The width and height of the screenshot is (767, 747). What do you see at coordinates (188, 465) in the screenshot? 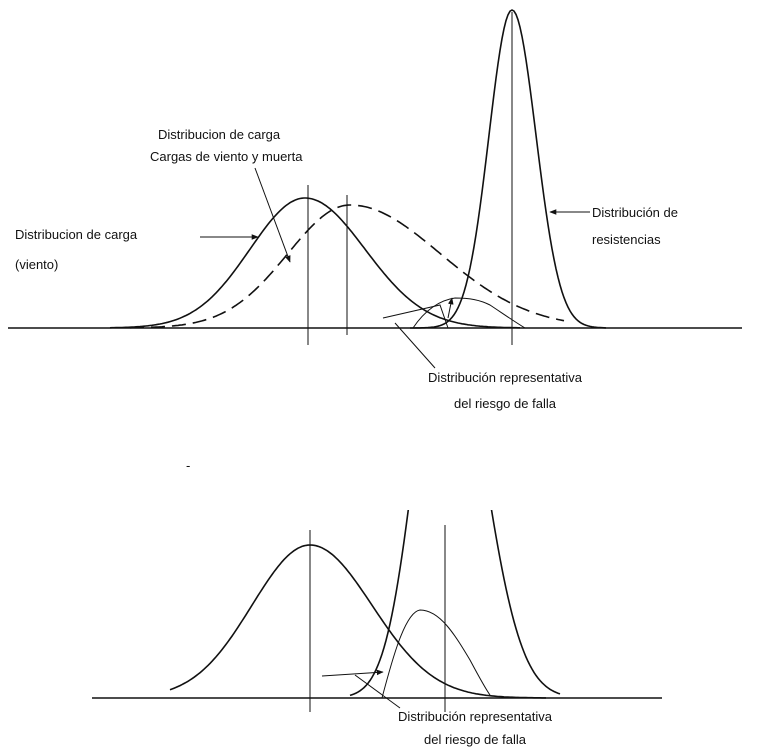
I see `label: -` at bounding box center [188, 465].